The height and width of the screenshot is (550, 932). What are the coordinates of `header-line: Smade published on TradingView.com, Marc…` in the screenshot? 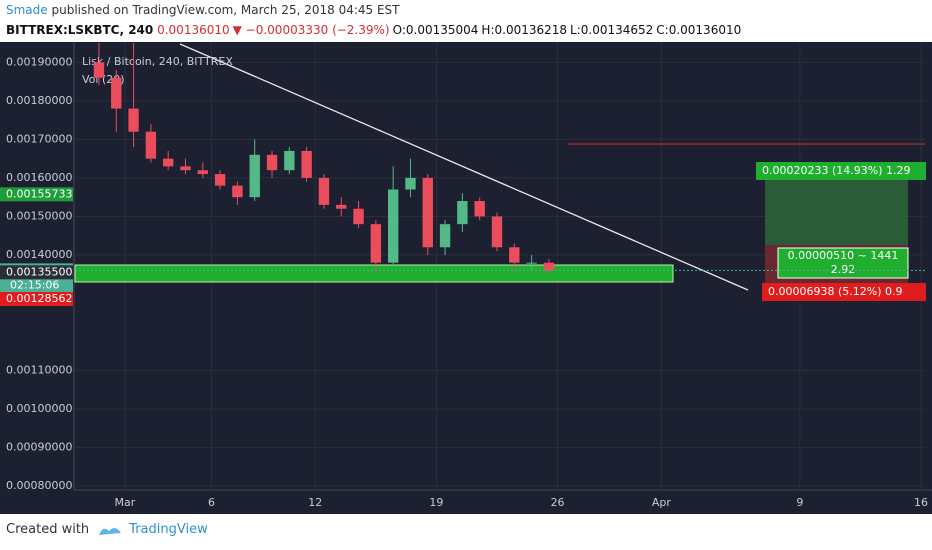 It's located at (203, 10).